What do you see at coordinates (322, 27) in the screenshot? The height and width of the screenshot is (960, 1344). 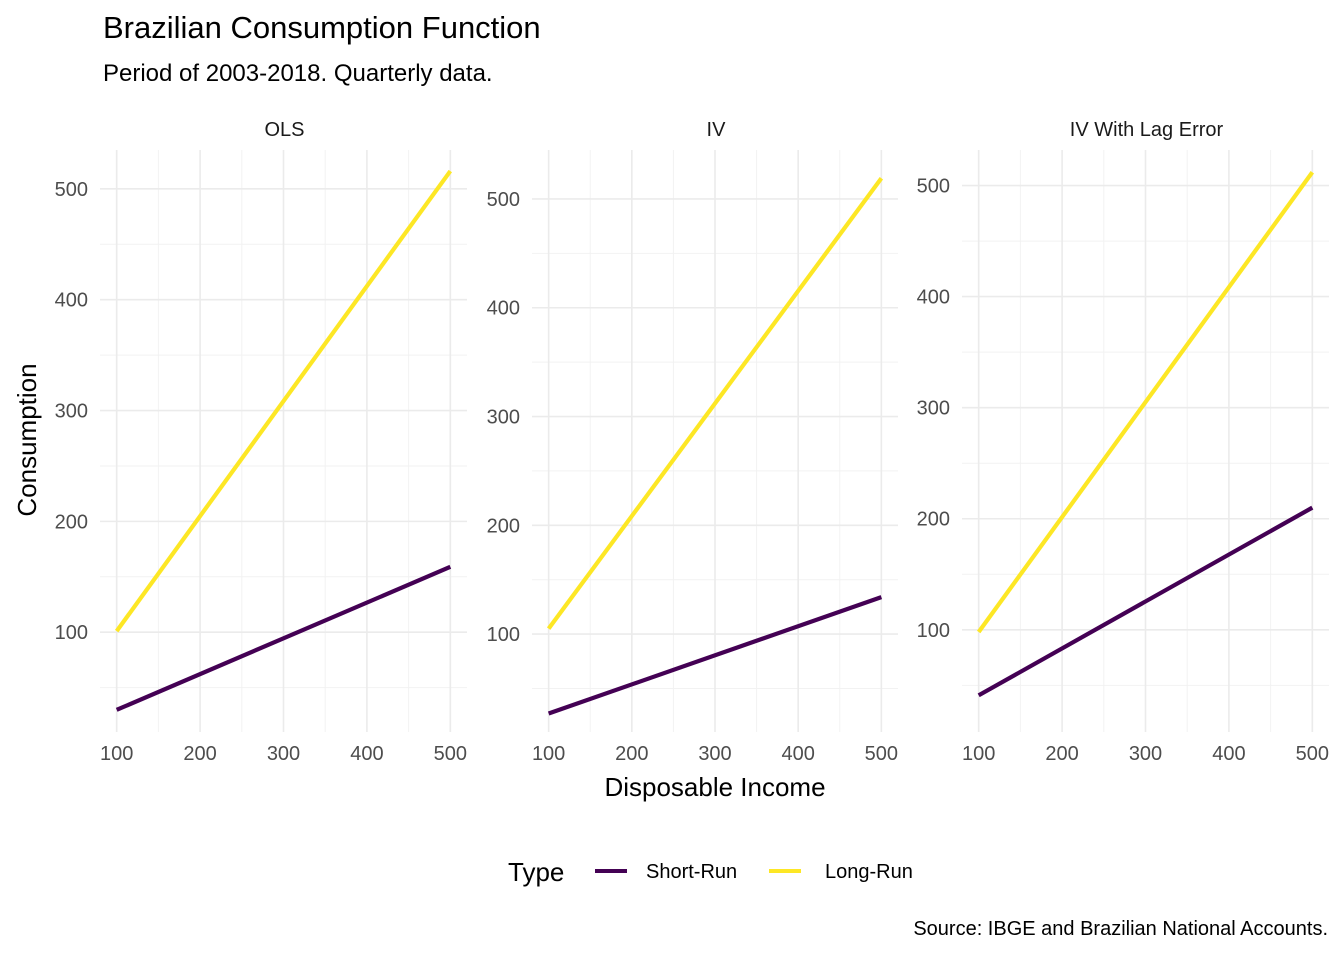 I see `chart-title: Brazilian Consumption Function` at bounding box center [322, 27].